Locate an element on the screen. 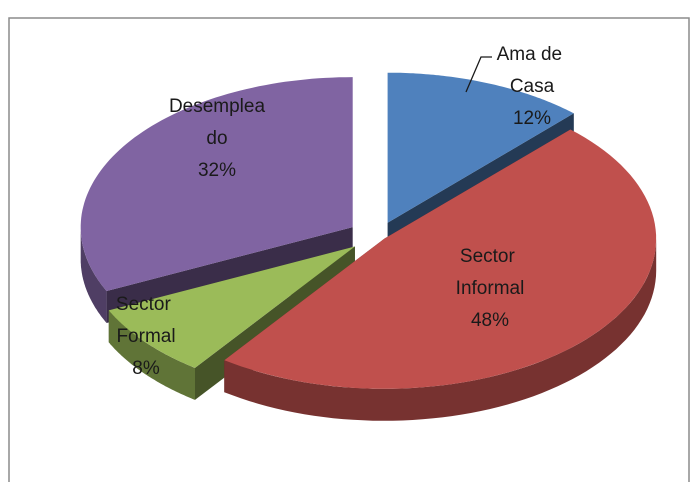  label-line: do is located at coordinates (216, 138).